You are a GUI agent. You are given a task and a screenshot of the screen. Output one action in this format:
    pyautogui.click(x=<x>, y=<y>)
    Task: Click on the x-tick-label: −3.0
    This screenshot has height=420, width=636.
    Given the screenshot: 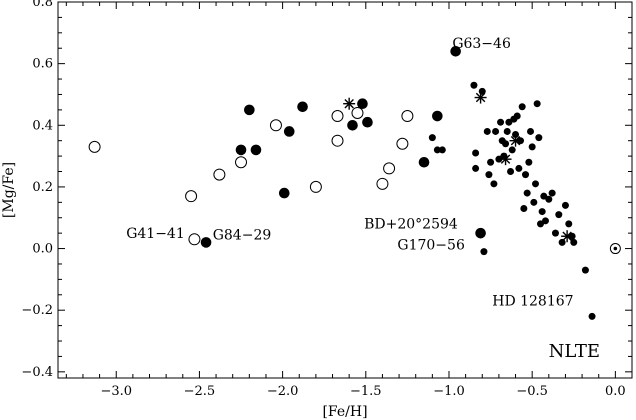 What is the action you would take?
    pyautogui.click(x=116, y=391)
    